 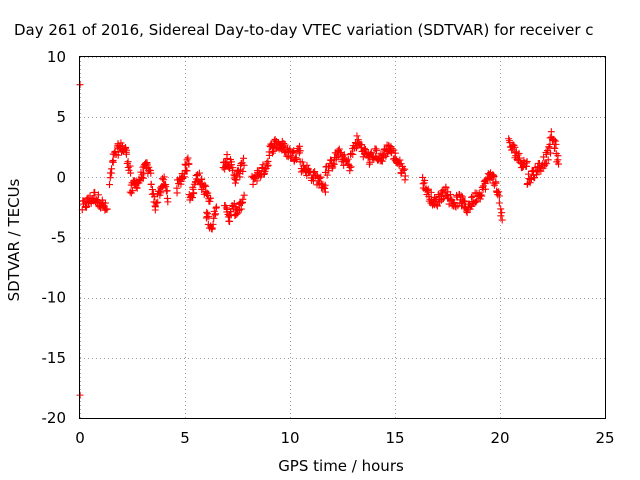 I want to click on y-tick-label: 0, so click(x=61, y=177).